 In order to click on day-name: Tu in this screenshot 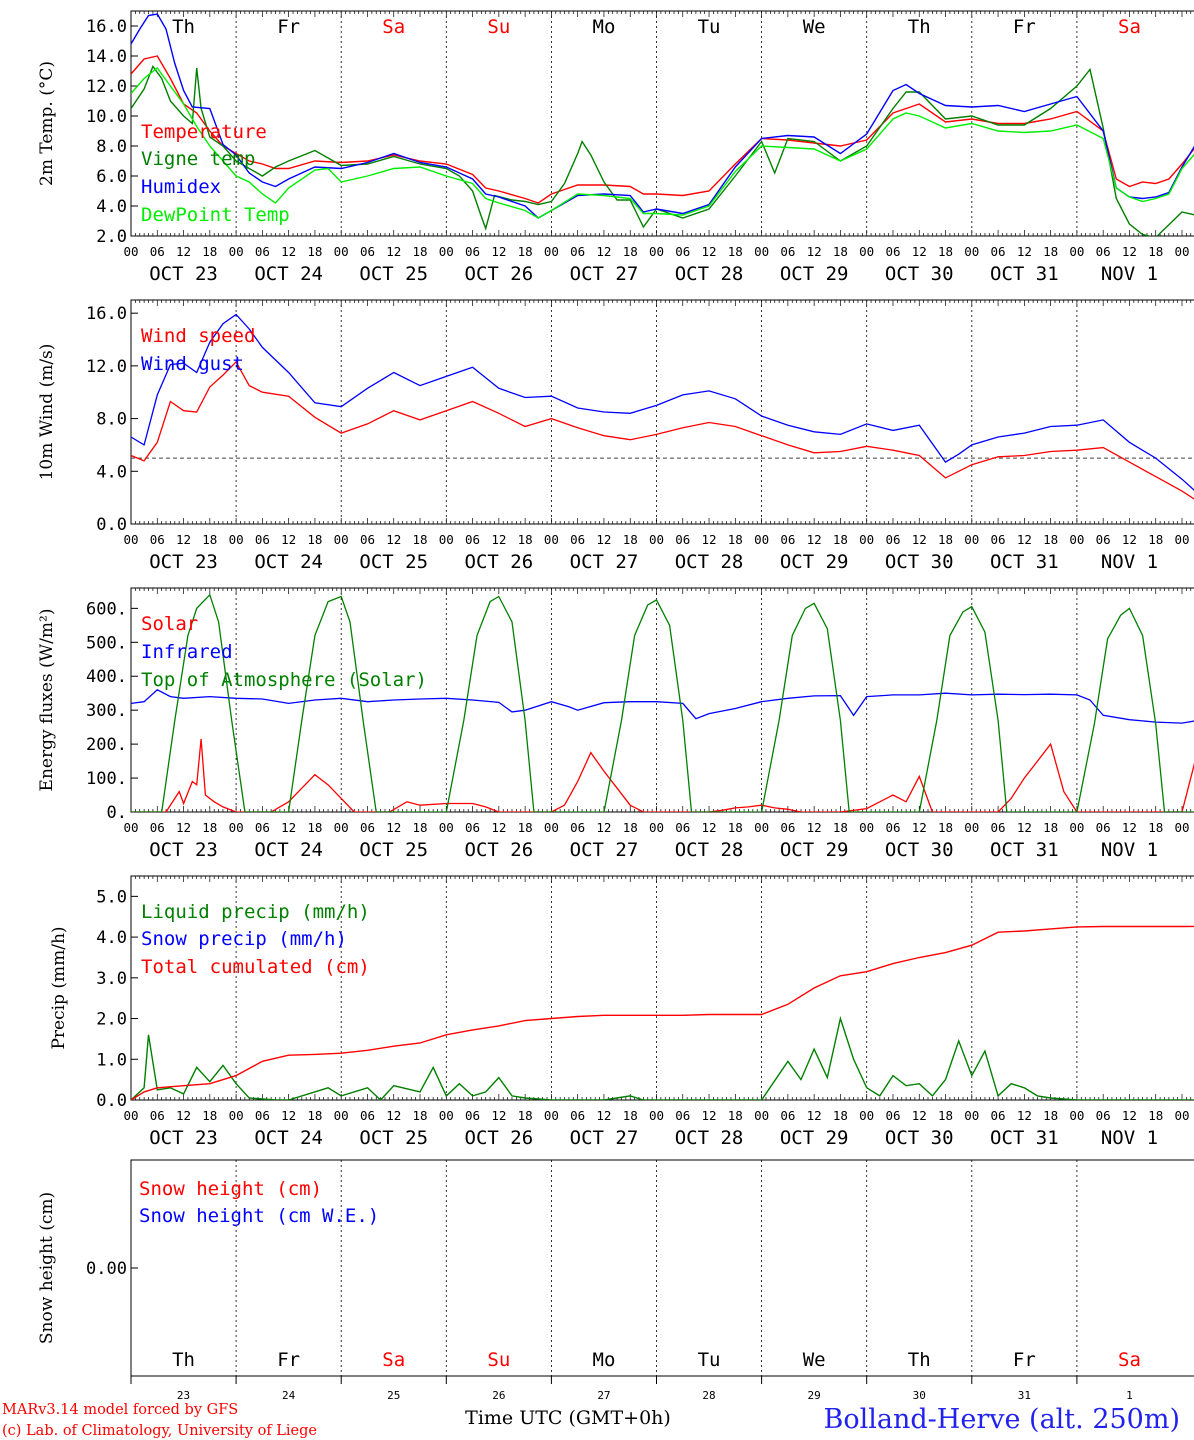, I will do `click(709, 1360)`.